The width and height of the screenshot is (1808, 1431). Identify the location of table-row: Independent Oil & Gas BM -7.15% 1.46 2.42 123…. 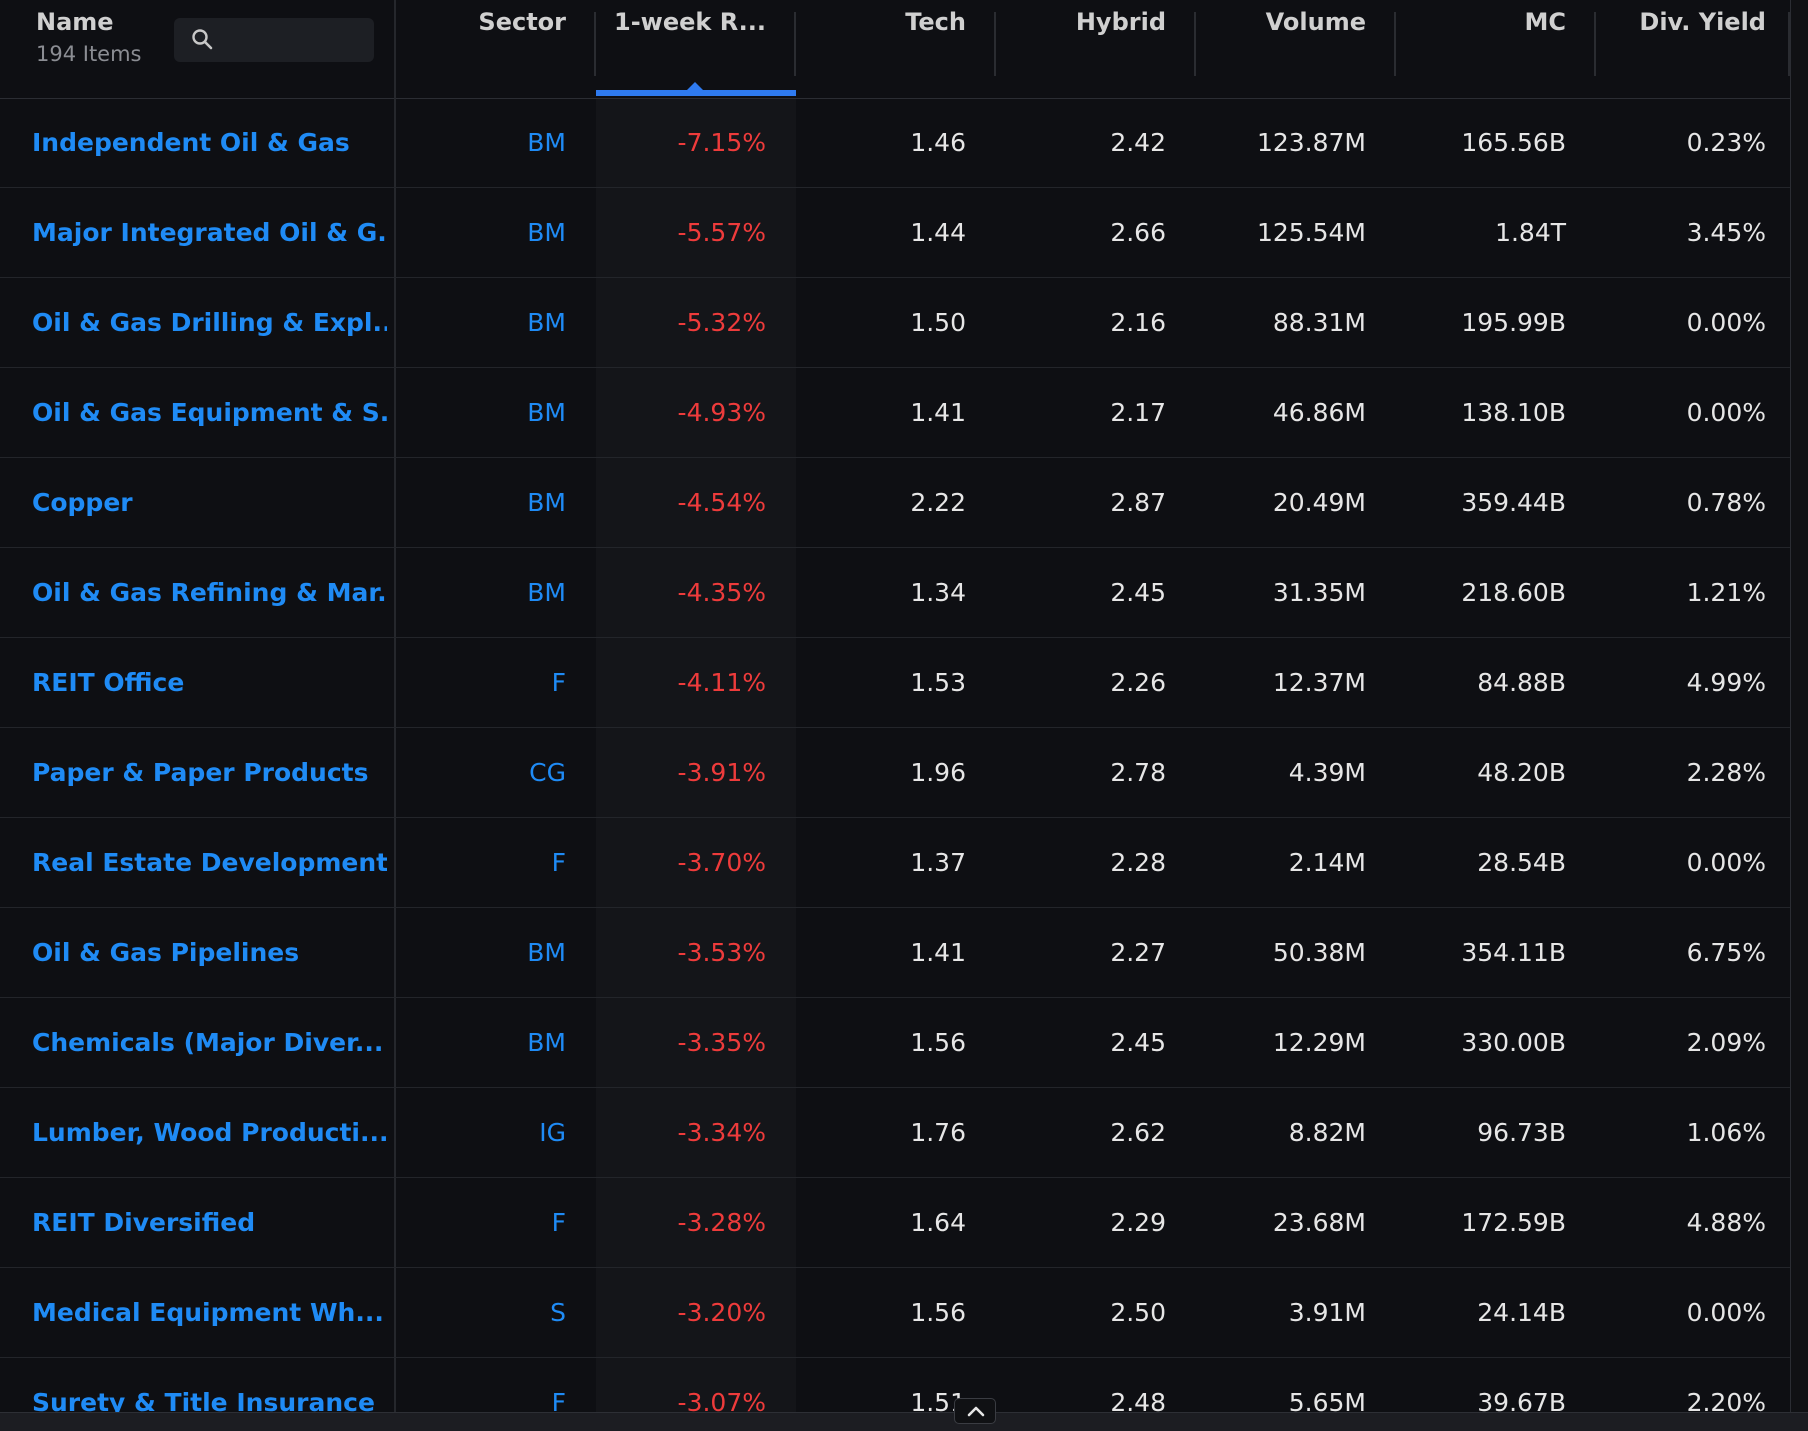
(895, 143).